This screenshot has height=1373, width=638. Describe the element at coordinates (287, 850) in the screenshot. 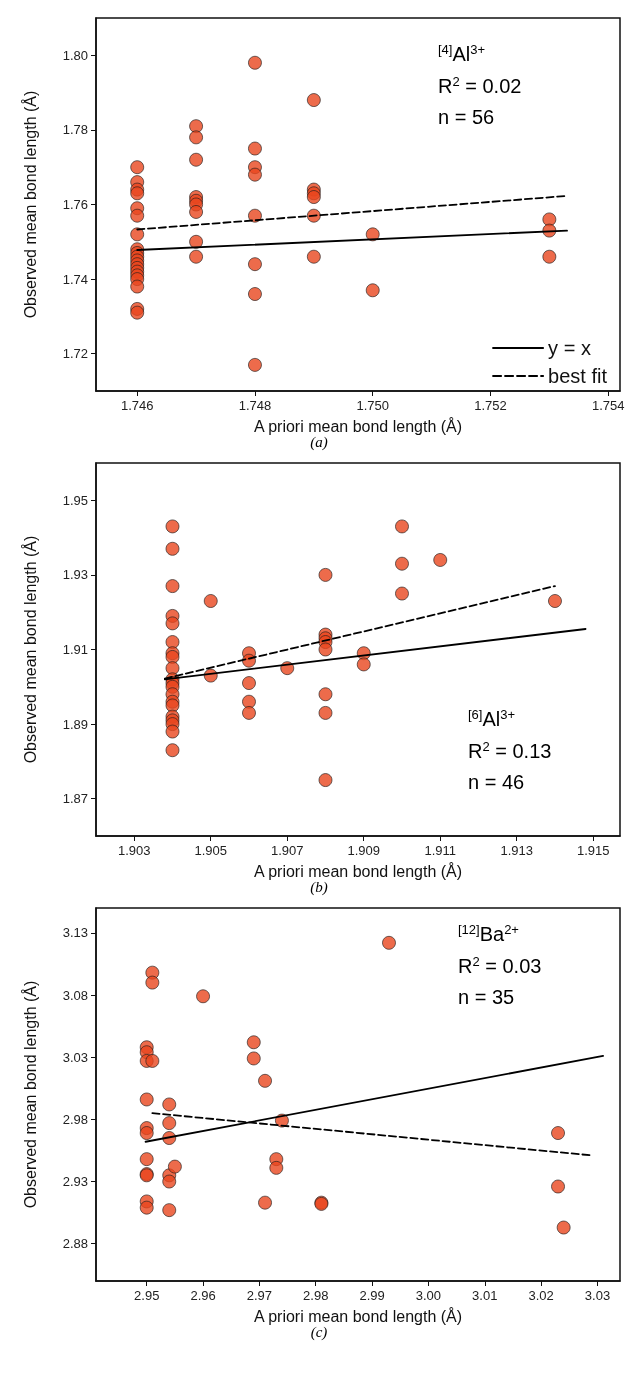

I see `x-tick-label: 1.907` at that location.